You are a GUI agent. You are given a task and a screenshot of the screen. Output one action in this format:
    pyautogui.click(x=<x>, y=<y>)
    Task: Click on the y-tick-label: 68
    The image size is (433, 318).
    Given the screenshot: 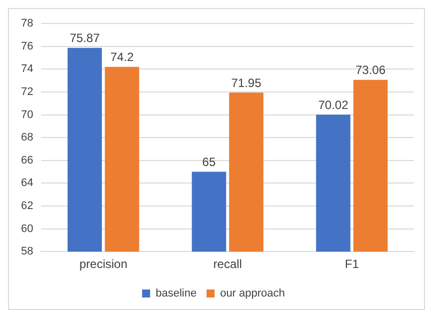 What is the action you would take?
    pyautogui.click(x=27, y=138)
    